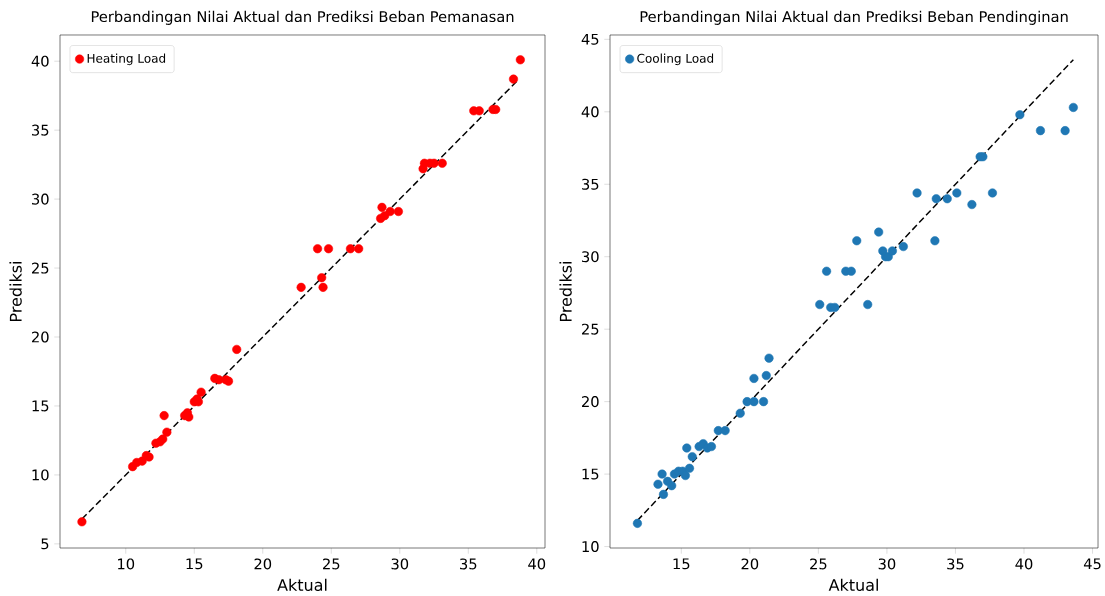  I want to click on x-tick-label: 10, so click(126, 564).